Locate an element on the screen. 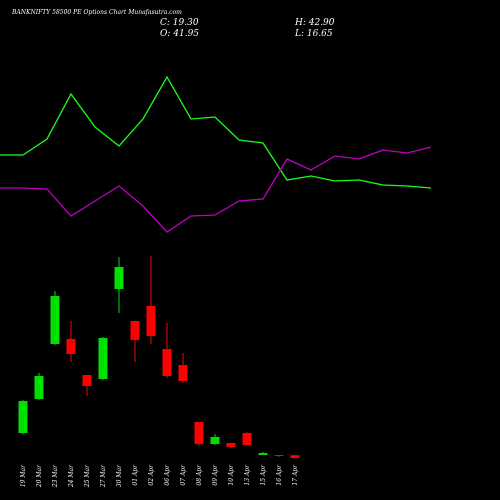  x-tick-label: 23 Mar is located at coordinates (55, 476).